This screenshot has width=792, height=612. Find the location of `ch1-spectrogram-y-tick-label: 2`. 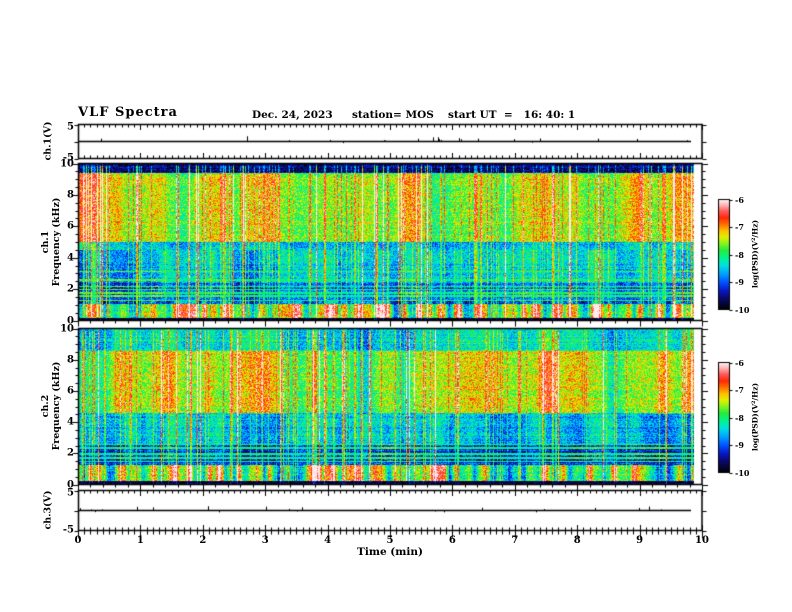

ch1-spectrogram-y-tick-label: 2 is located at coordinates (70, 289).